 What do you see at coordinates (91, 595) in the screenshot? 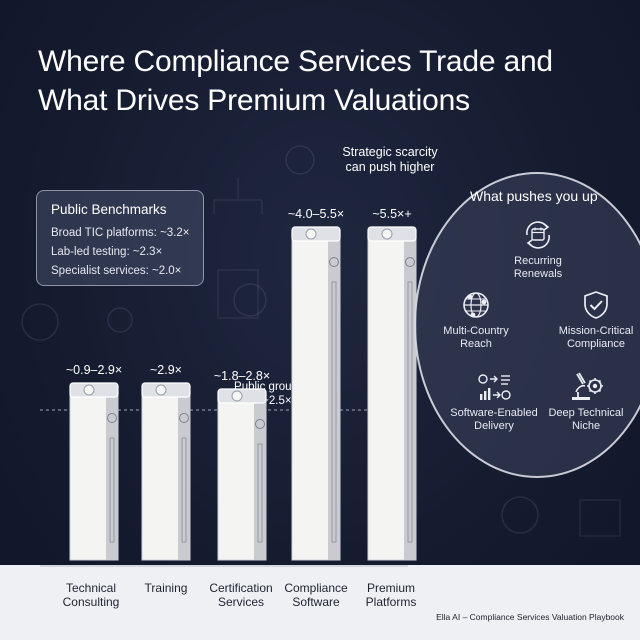
I see `x-tick-label: Technical Consulting` at bounding box center [91, 595].